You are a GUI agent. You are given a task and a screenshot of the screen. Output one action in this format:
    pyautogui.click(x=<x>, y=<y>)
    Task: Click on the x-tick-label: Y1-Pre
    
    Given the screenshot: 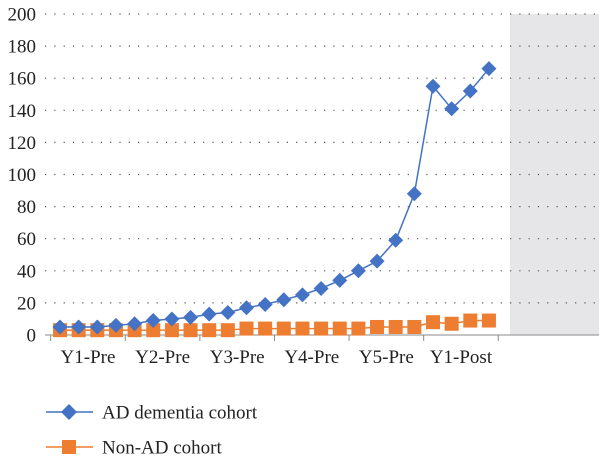 What is the action you would take?
    pyautogui.click(x=88, y=357)
    